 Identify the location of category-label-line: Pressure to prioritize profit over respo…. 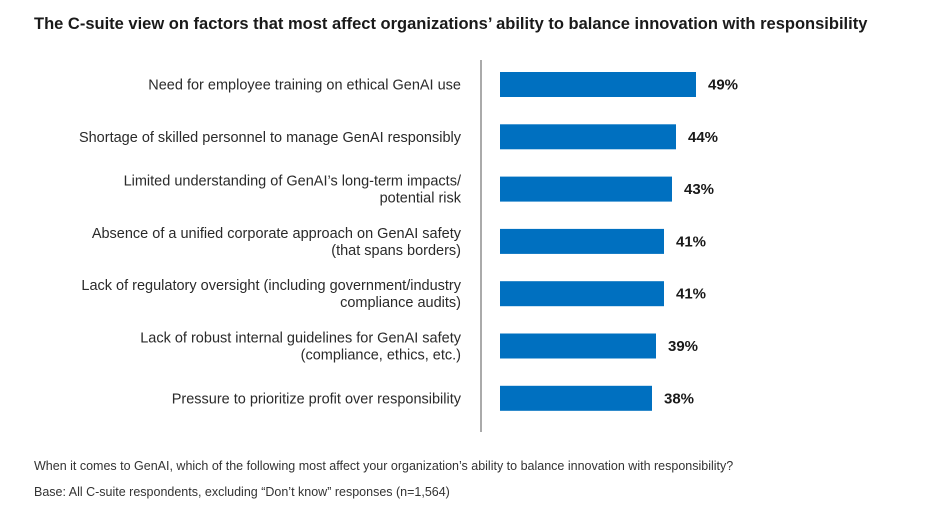
(317, 399).